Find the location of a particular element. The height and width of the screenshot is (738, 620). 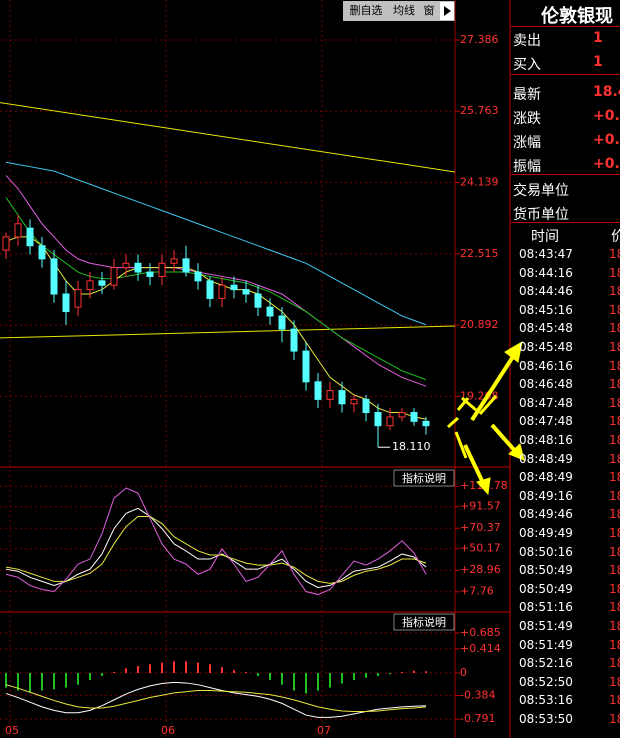

tick-time: 08:51:4918 is located at coordinates (569, 645).